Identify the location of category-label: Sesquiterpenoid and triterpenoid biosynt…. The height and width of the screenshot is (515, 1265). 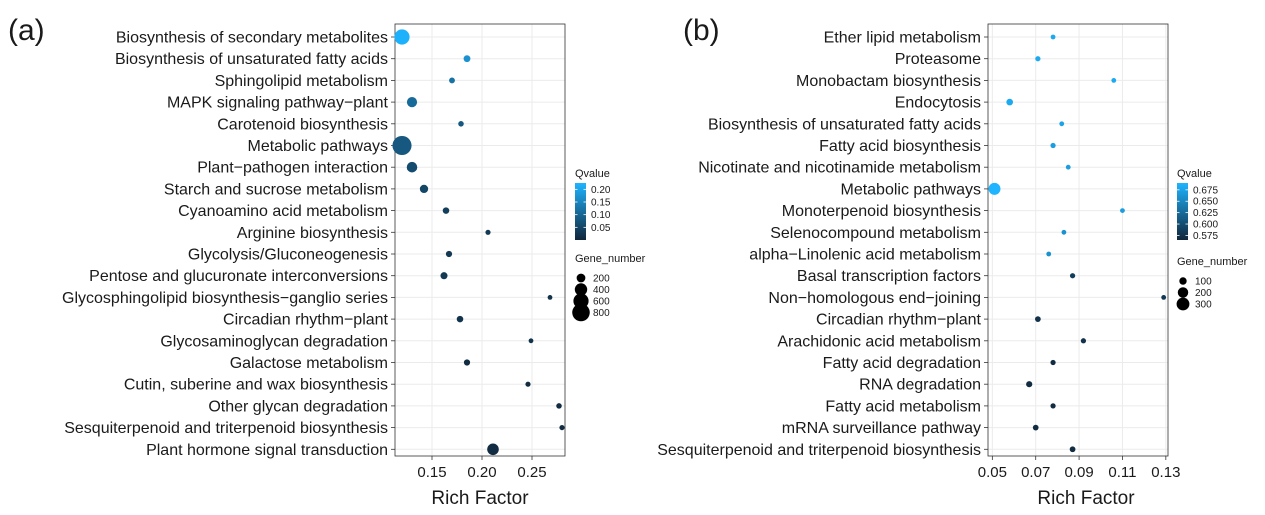
(819, 450).